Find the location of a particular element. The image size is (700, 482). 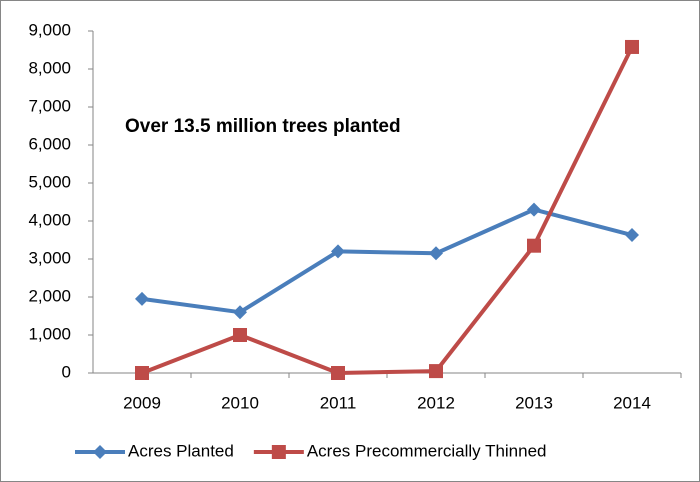

x-tick-label: 2014 is located at coordinates (632, 402).